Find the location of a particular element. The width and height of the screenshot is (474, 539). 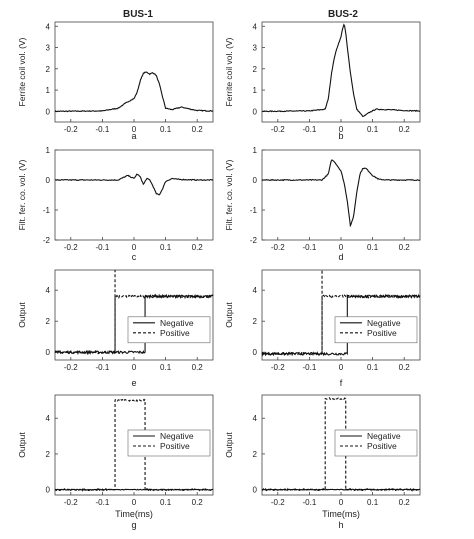

panel-d-xtick-label: 0.2 is located at coordinates (405, 247).